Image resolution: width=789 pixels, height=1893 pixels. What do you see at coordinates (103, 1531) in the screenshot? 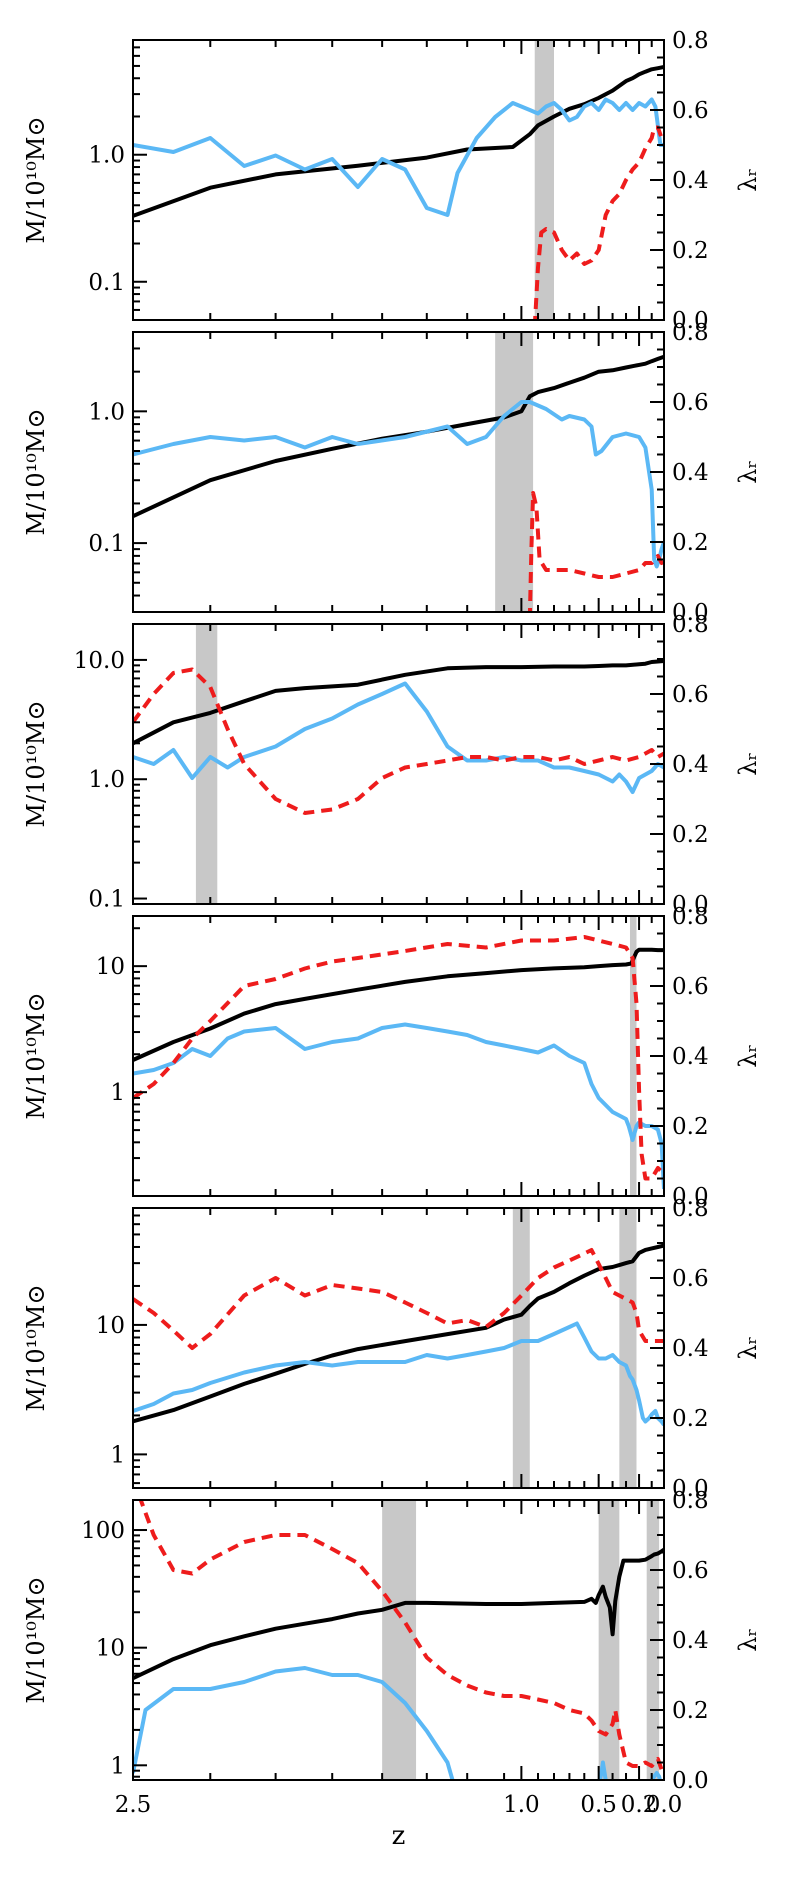
I see `y-tick-label: 100` at bounding box center [103, 1531].